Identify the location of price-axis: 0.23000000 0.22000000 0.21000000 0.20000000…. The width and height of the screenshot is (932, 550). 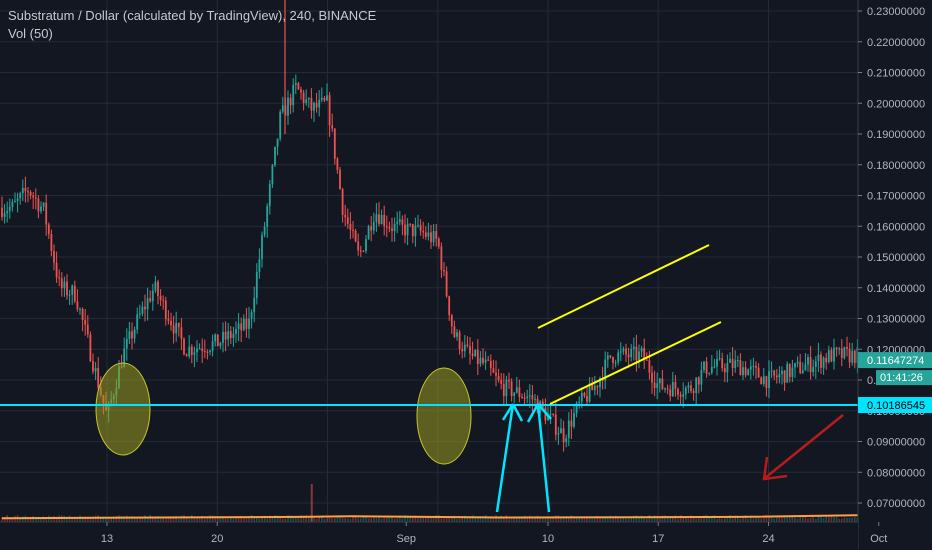
(894, 275).